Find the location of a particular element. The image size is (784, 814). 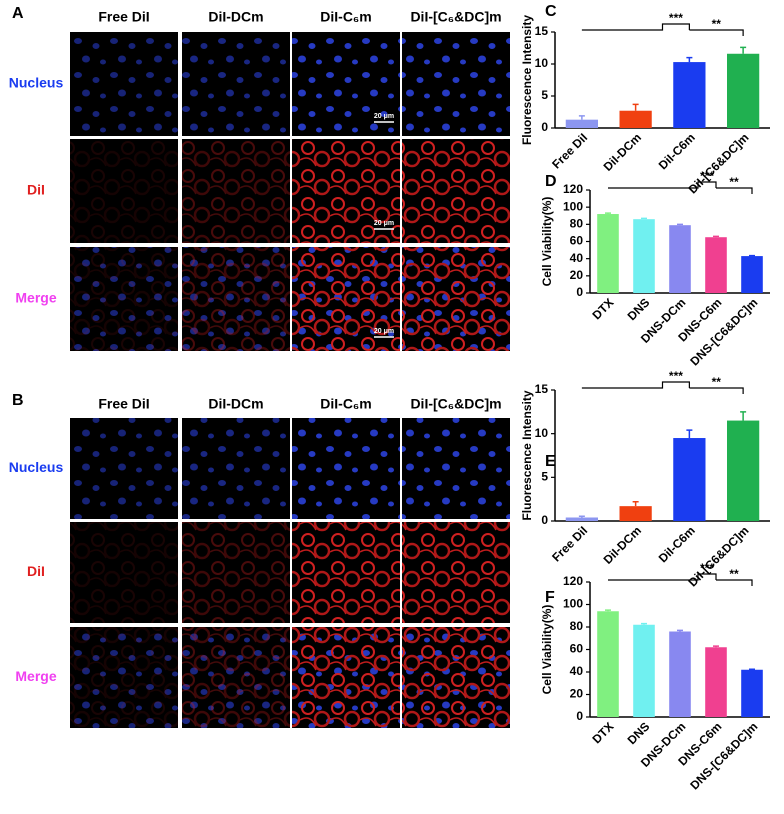

panel-label: C is located at coordinates (551, 11).